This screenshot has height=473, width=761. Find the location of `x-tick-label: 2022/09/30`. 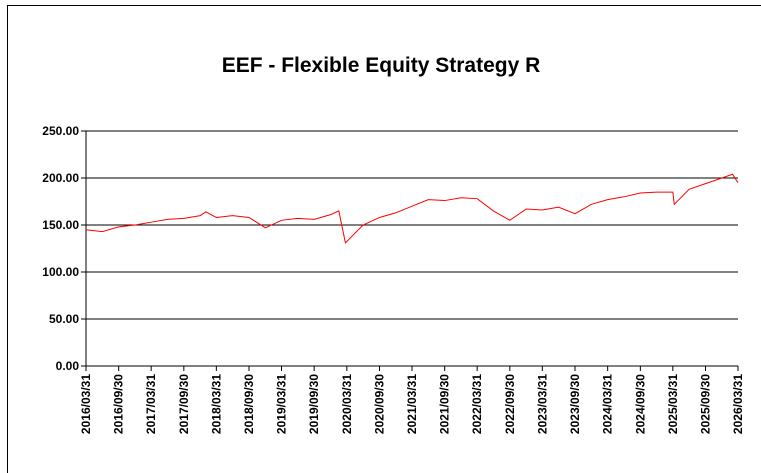

x-tick-label: 2022/09/30 is located at coordinates (510, 404).